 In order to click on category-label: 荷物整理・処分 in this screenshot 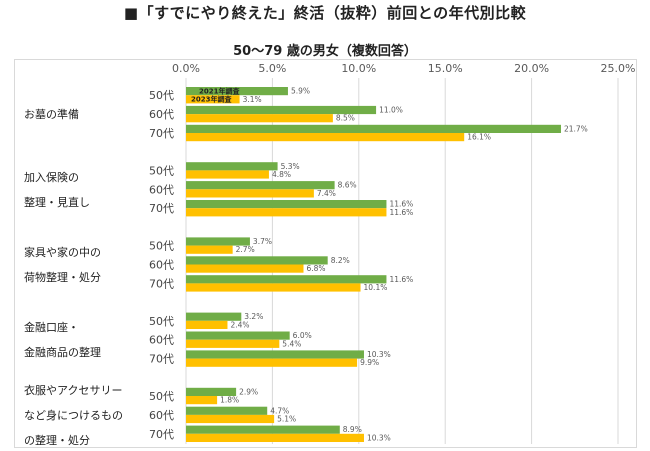, I will do `click(62, 277)`.